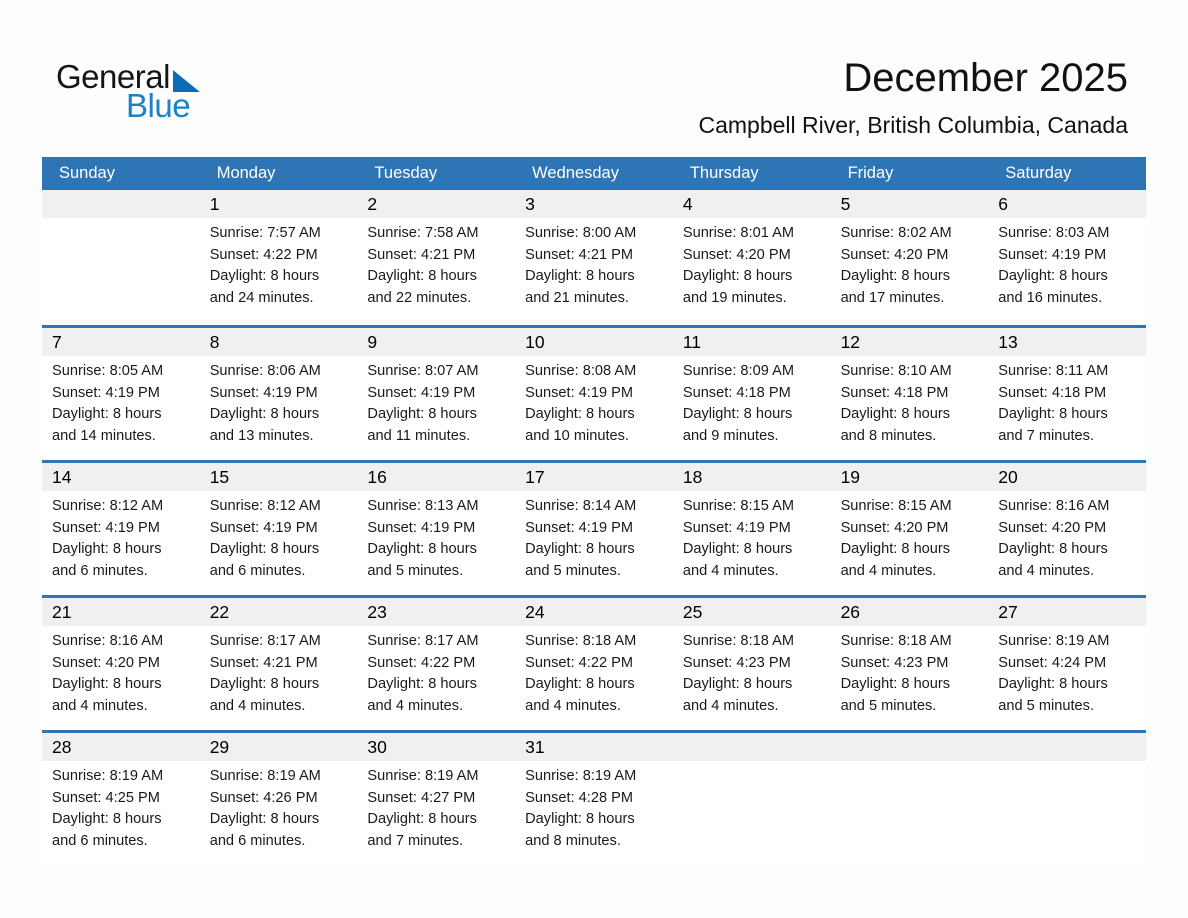 The width and height of the screenshot is (1188, 918). What do you see at coordinates (736, 662) in the screenshot?
I see `day-detail-line: Sunset: 4:23 PM` at bounding box center [736, 662].